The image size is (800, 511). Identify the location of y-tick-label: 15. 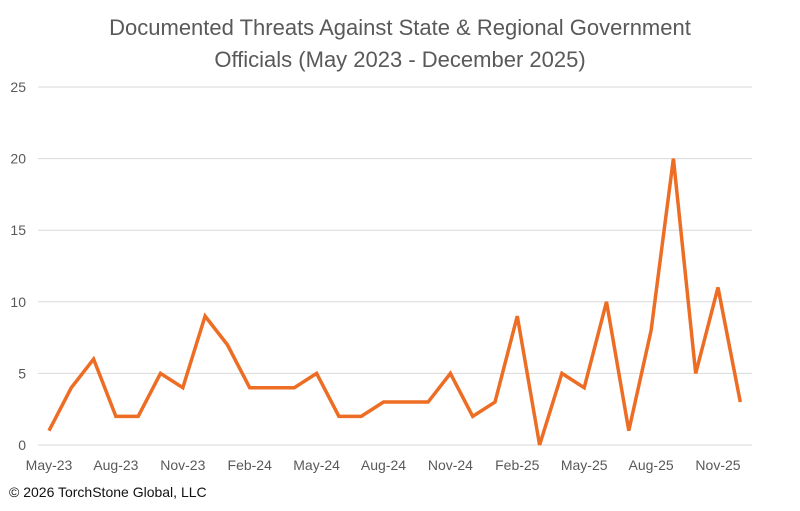
(18, 230).